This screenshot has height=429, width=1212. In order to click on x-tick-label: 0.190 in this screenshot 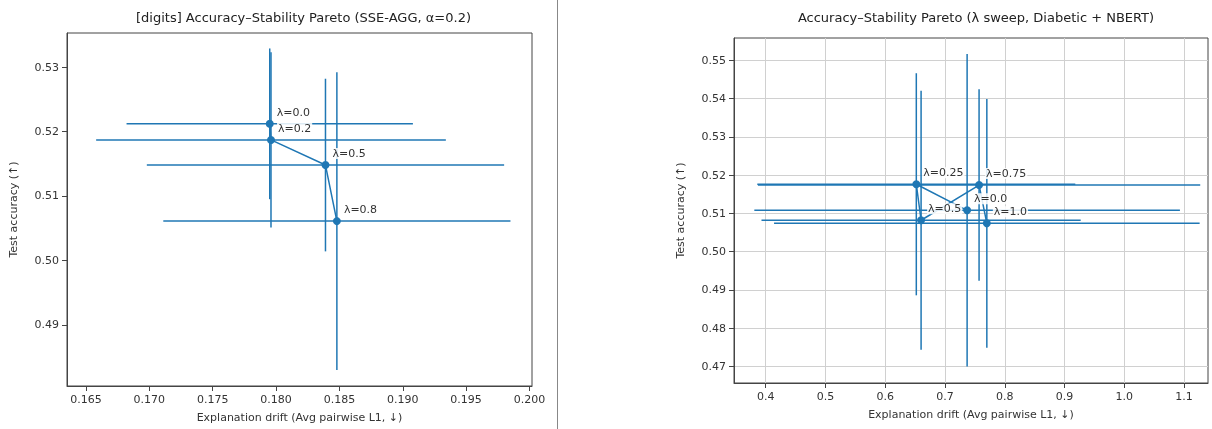, I will do `click(403, 399)`.